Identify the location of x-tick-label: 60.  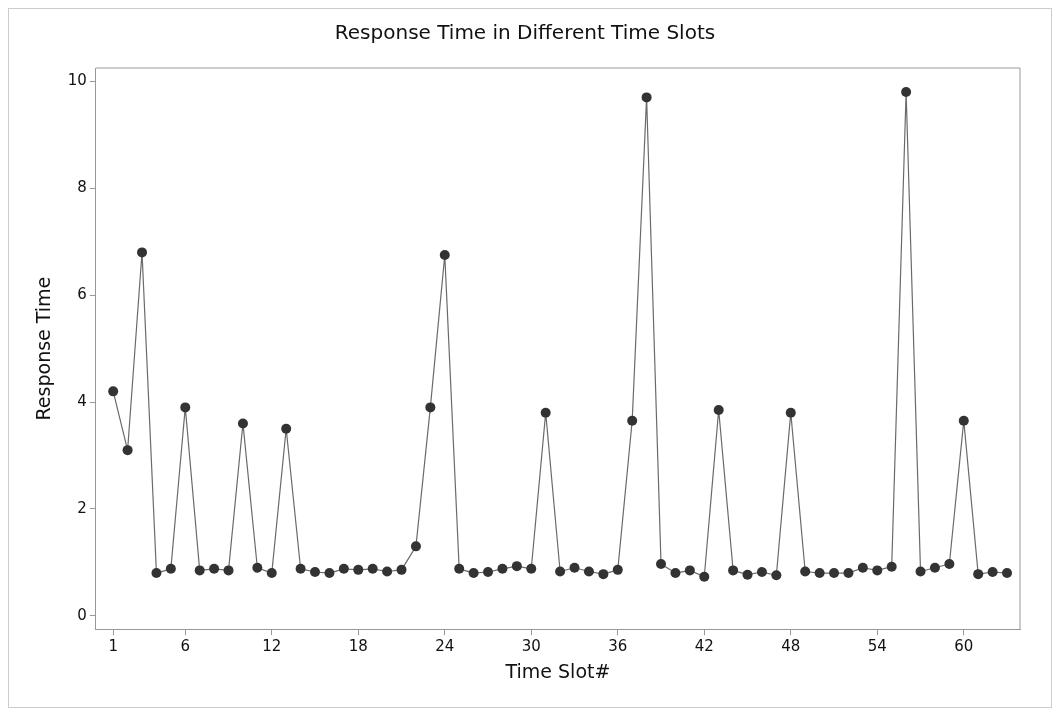
(964, 646).